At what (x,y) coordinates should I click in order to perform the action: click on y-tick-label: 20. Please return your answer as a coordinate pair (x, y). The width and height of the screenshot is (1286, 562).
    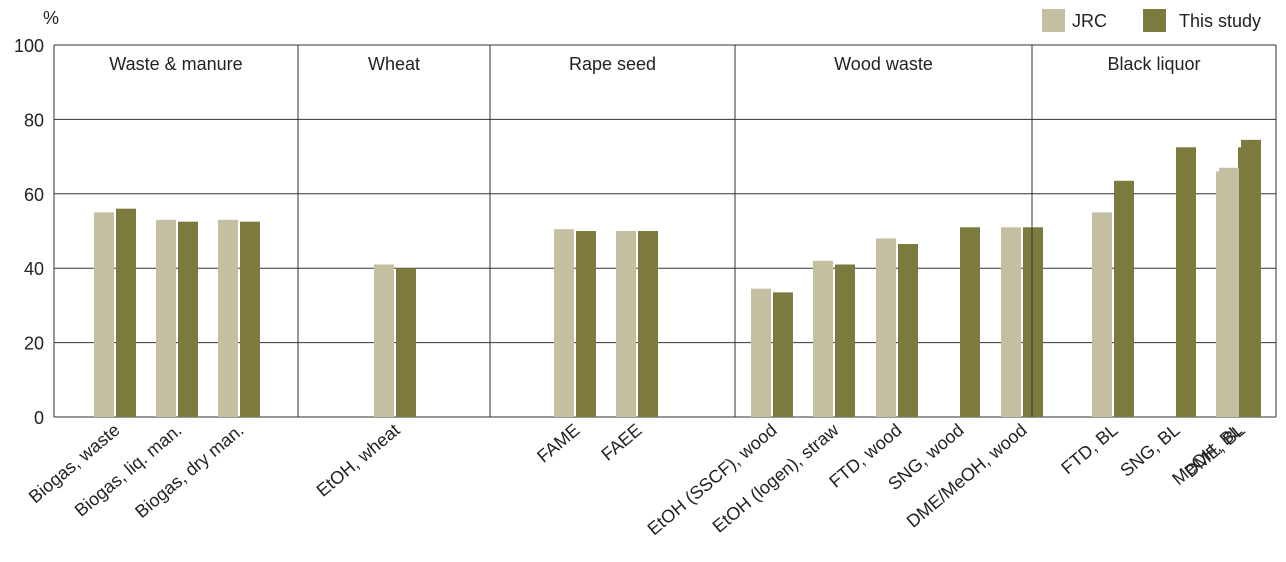
    Looking at the image, I should click on (34, 344).